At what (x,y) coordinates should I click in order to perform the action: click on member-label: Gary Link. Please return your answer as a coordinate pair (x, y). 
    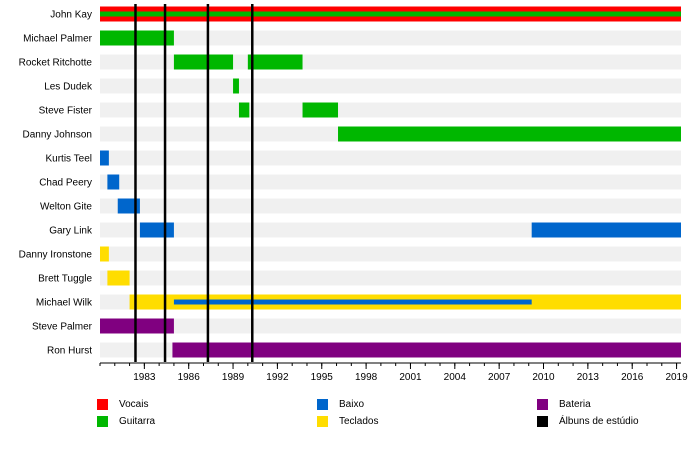
    Looking at the image, I should click on (71, 231).